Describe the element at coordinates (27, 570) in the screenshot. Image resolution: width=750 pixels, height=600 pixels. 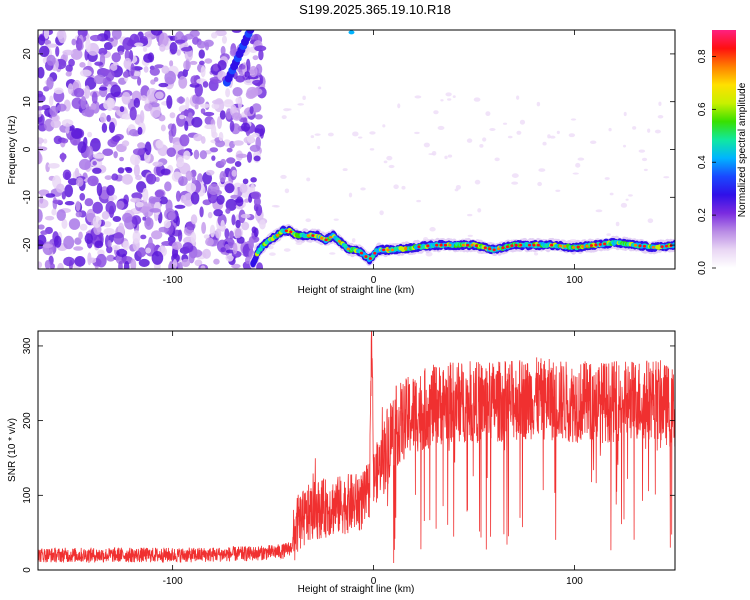
I see `snr-ytick-label: 0` at that location.